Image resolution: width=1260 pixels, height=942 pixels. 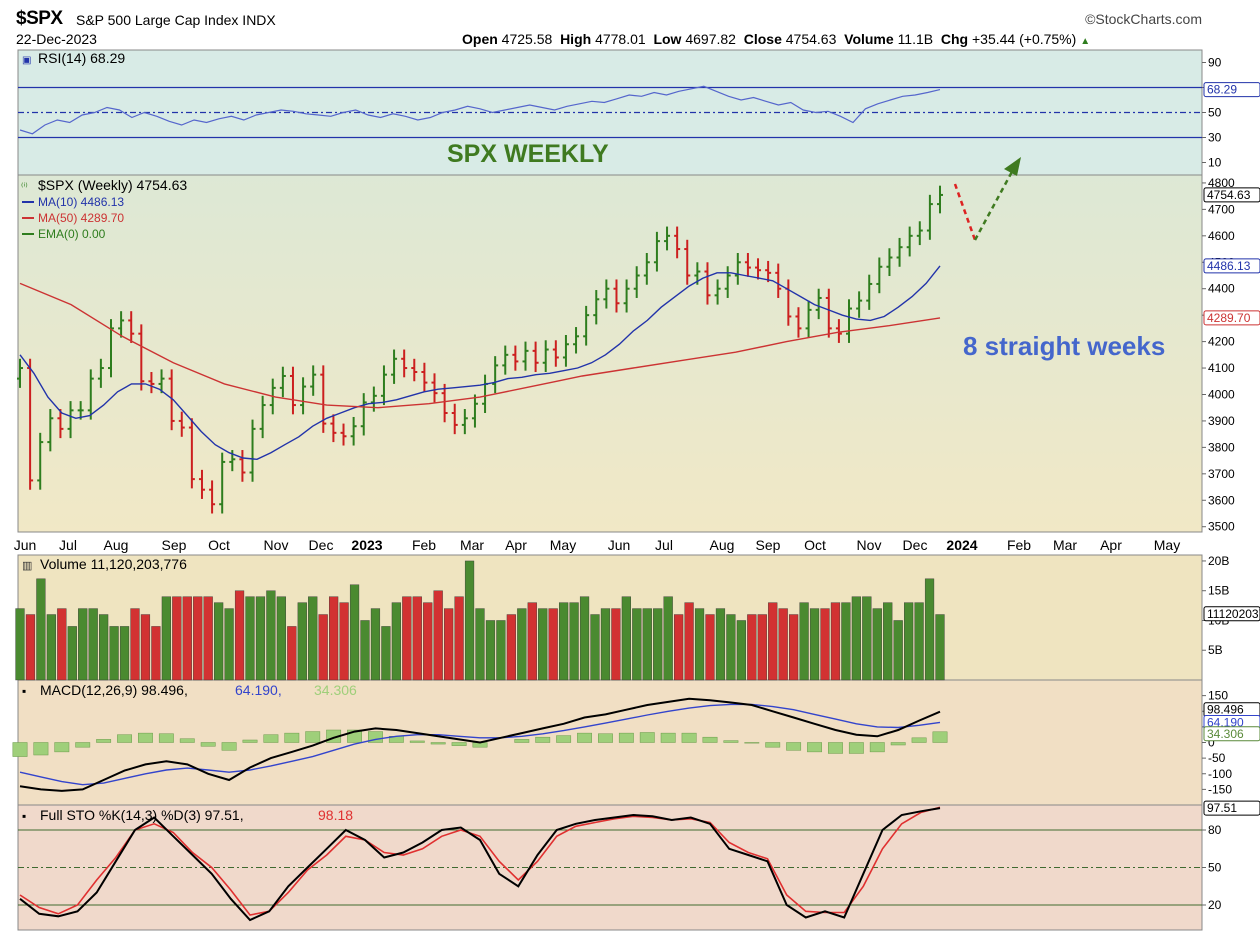 What do you see at coordinates (1221, 289) in the screenshot?
I see `price-tick-label: 4400` at bounding box center [1221, 289].